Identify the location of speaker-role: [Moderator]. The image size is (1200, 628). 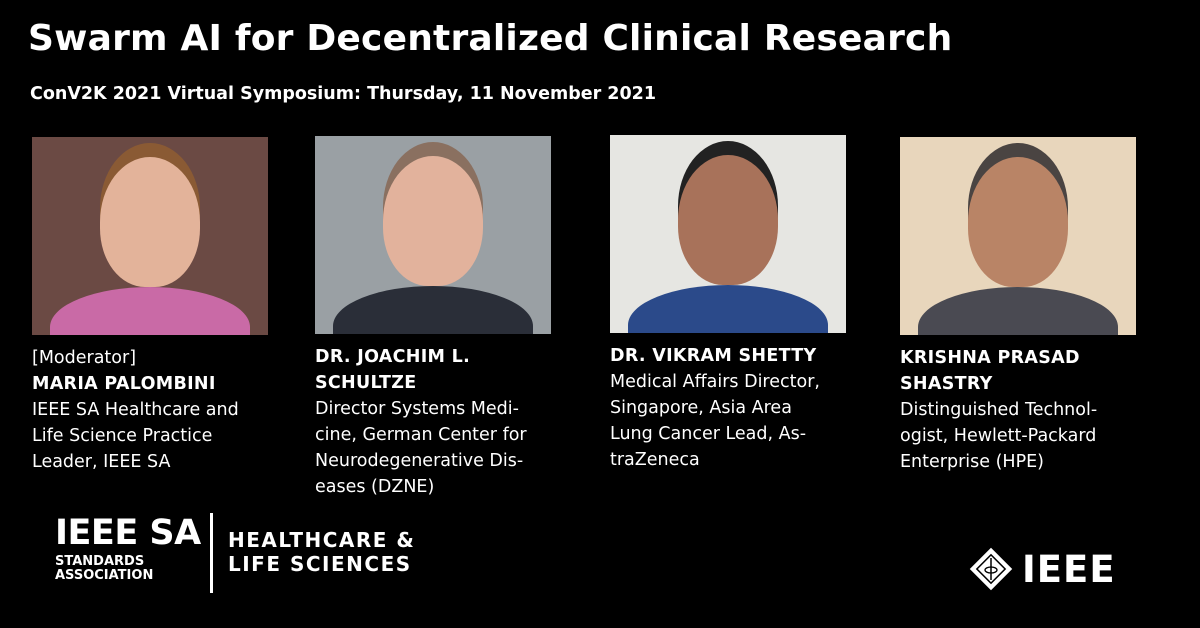
(84, 358).